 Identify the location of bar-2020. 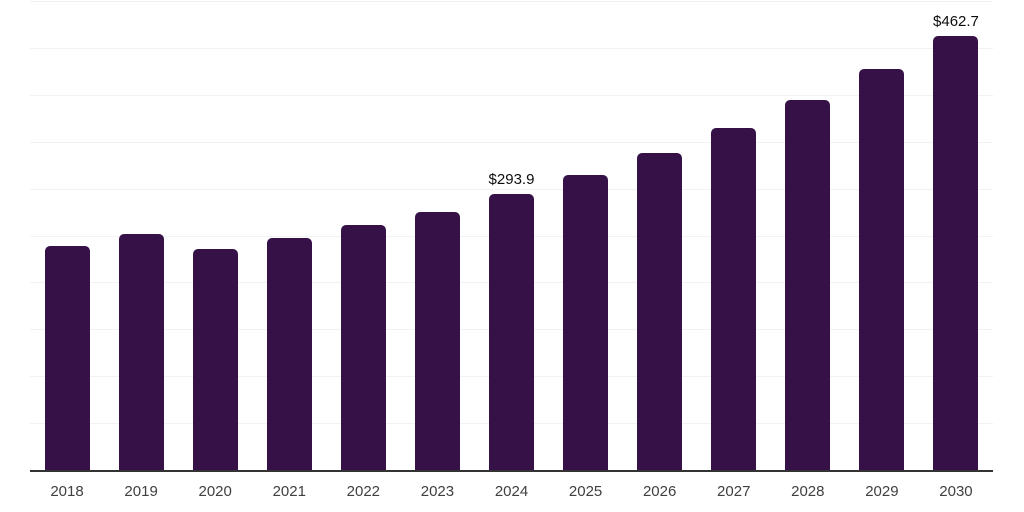
(215, 359).